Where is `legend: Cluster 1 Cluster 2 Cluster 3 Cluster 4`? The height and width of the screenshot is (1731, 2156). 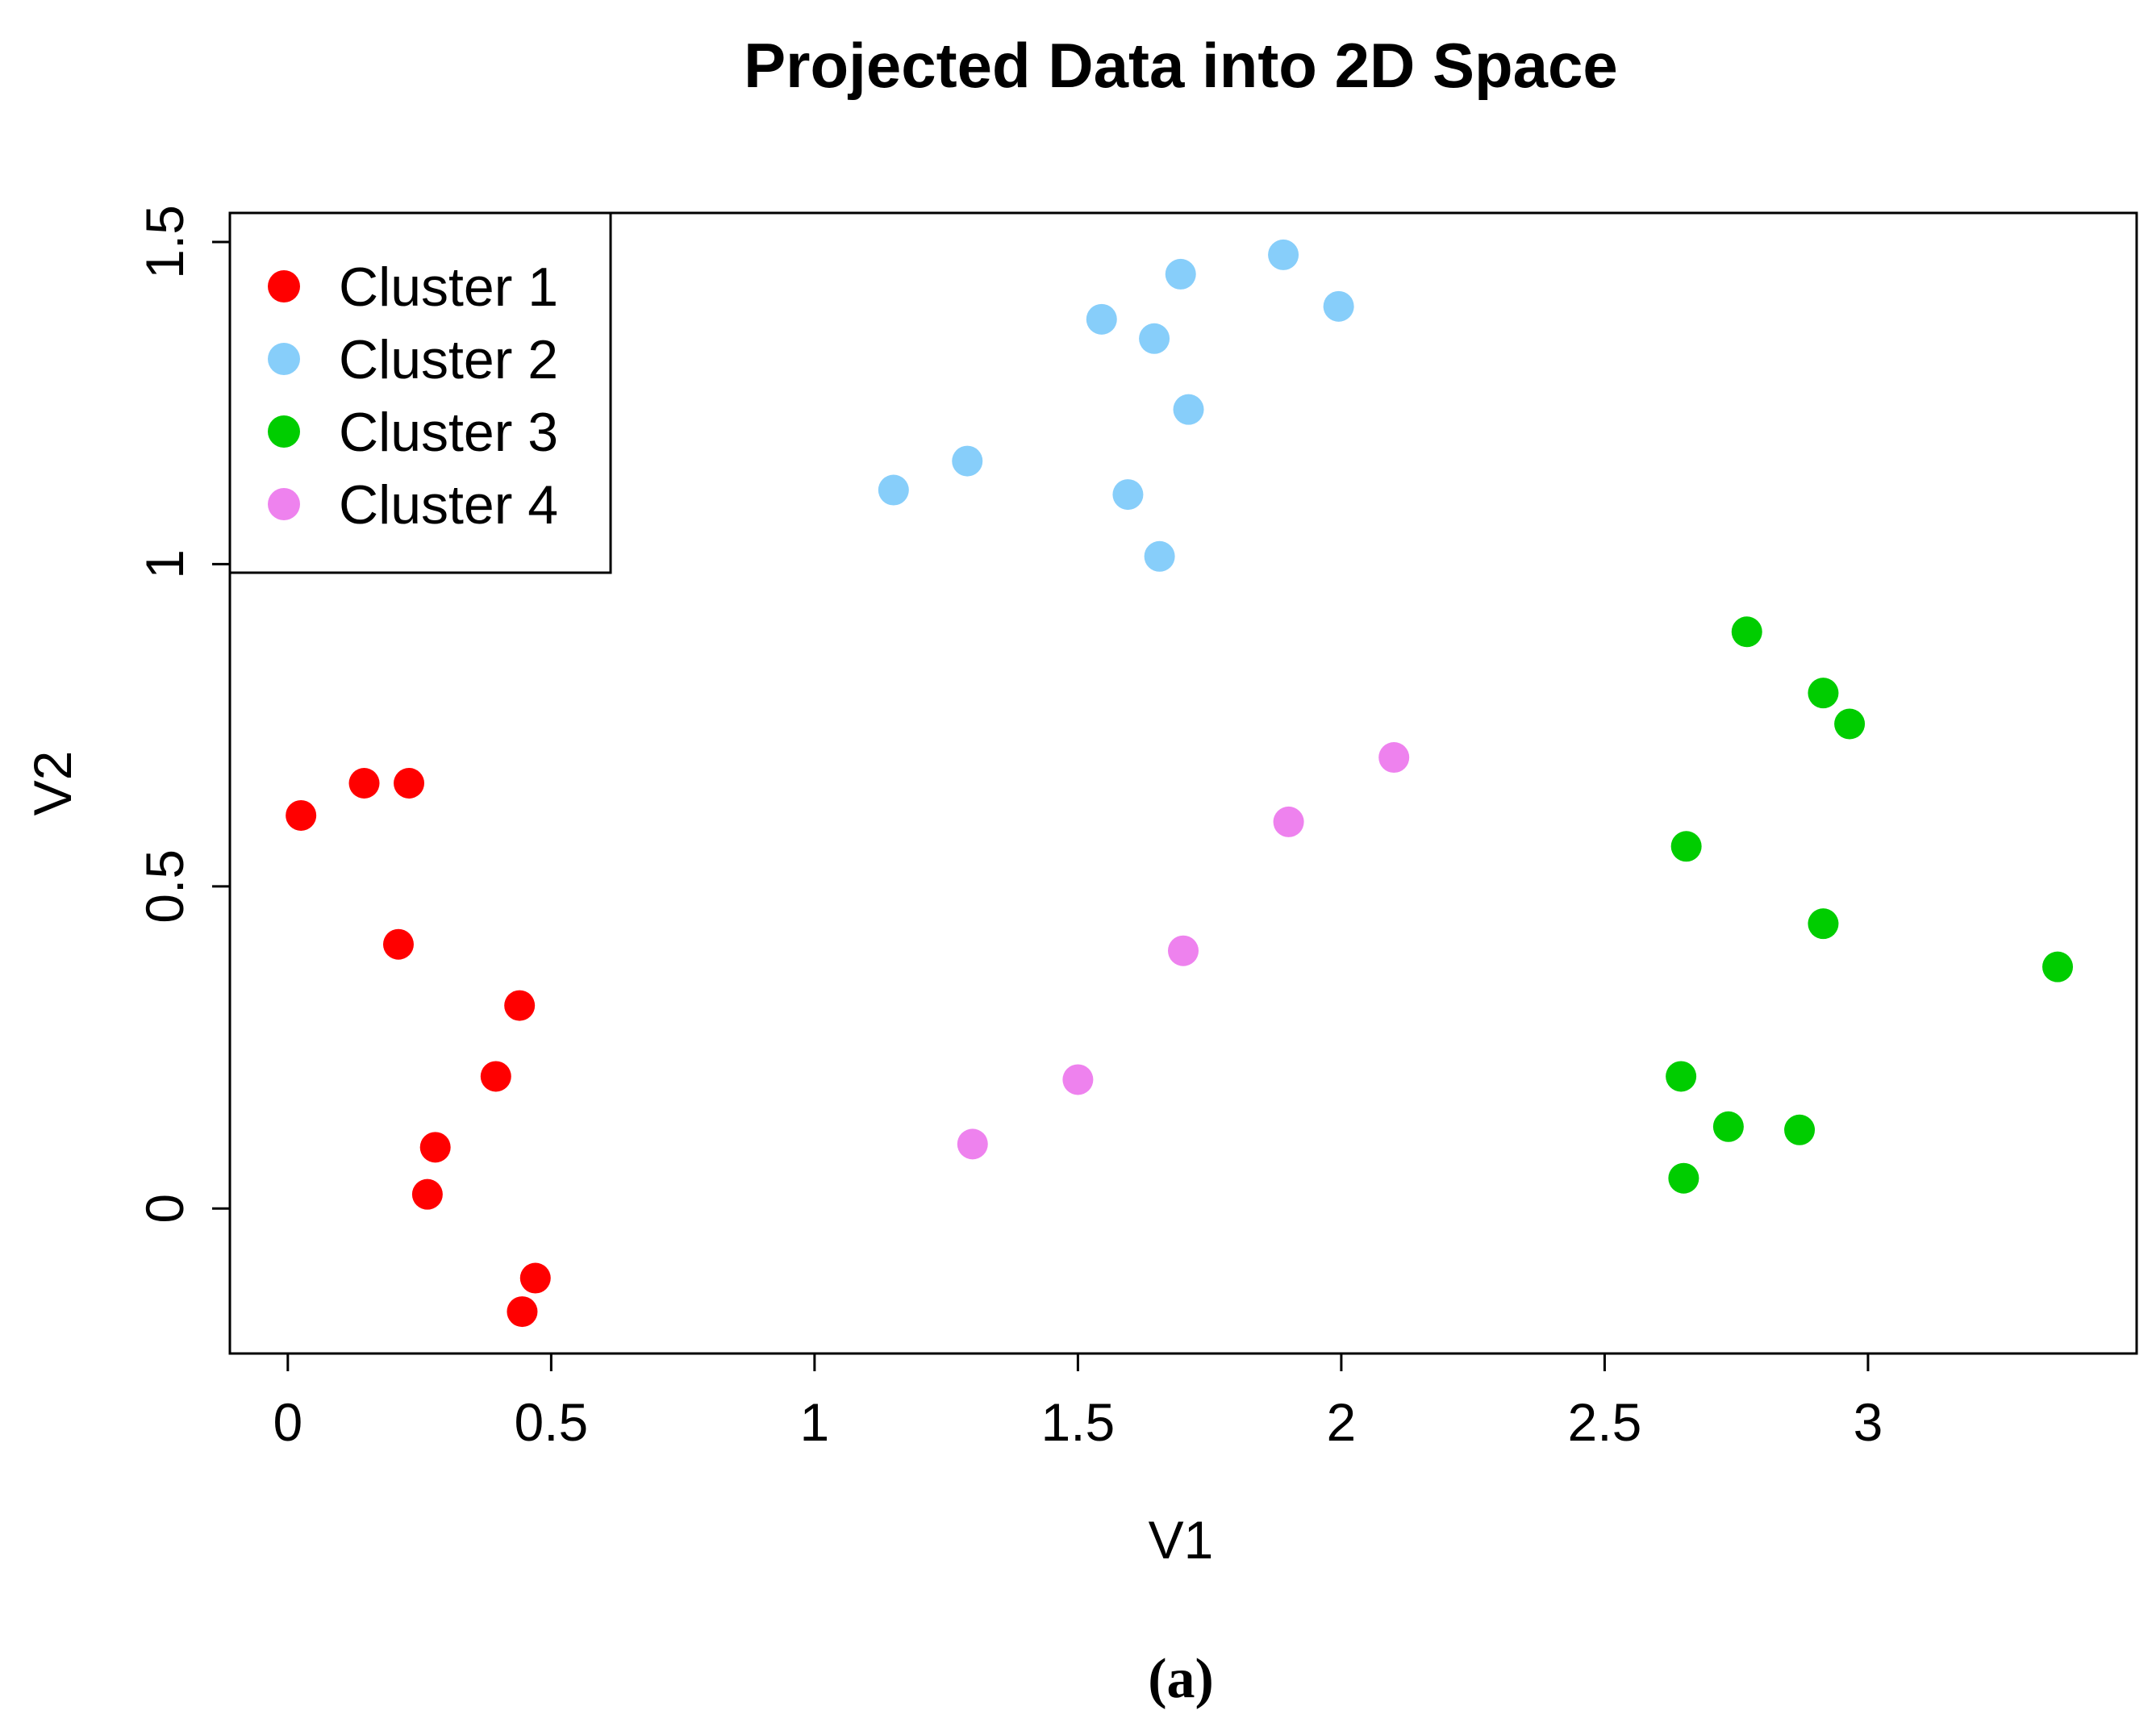 legend: Cluster 1 Cluster 2 Cluster 3 Cluster 4 is located at coordinates (420, 392).